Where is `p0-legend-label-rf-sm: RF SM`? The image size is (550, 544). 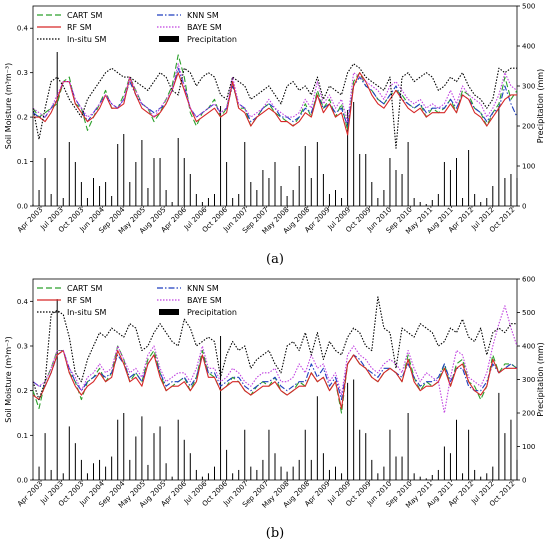
p0-legend-label-rf-sm: RF SM is located at coordinates (79, 27).